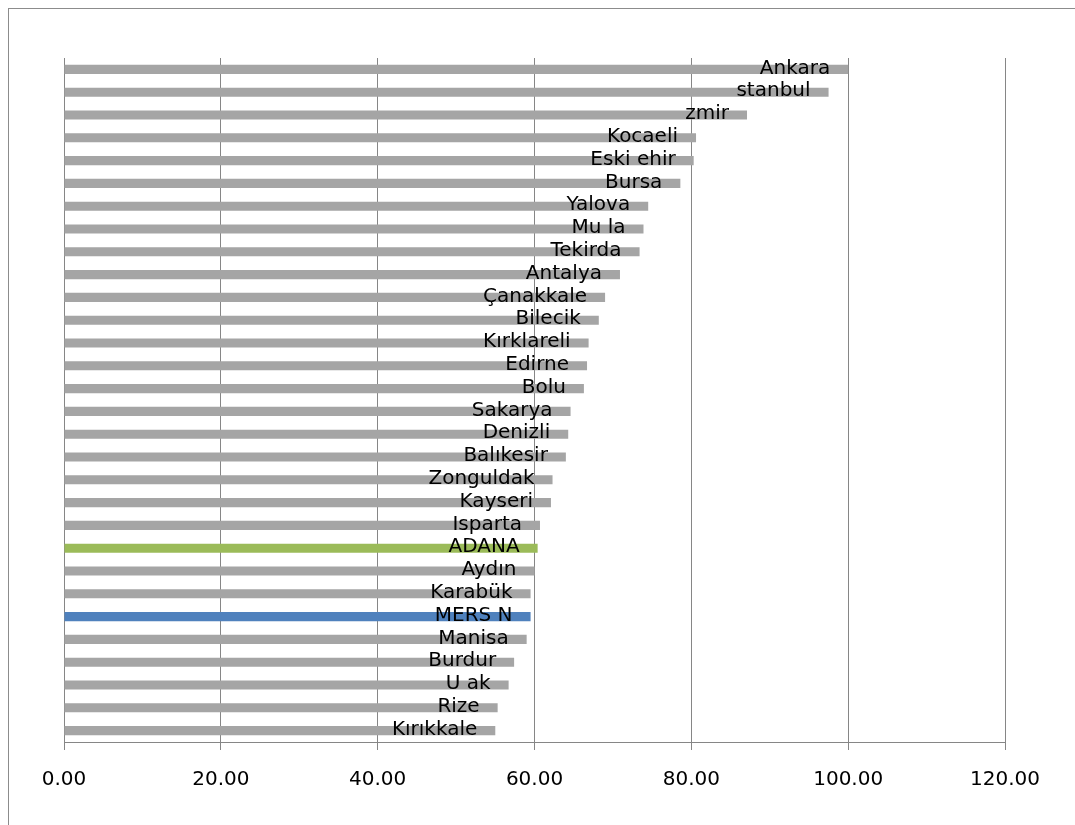  Describe the element at coordinates (534, 778) in the screenshot. I see `x-tick-label: 60.00` at that location.